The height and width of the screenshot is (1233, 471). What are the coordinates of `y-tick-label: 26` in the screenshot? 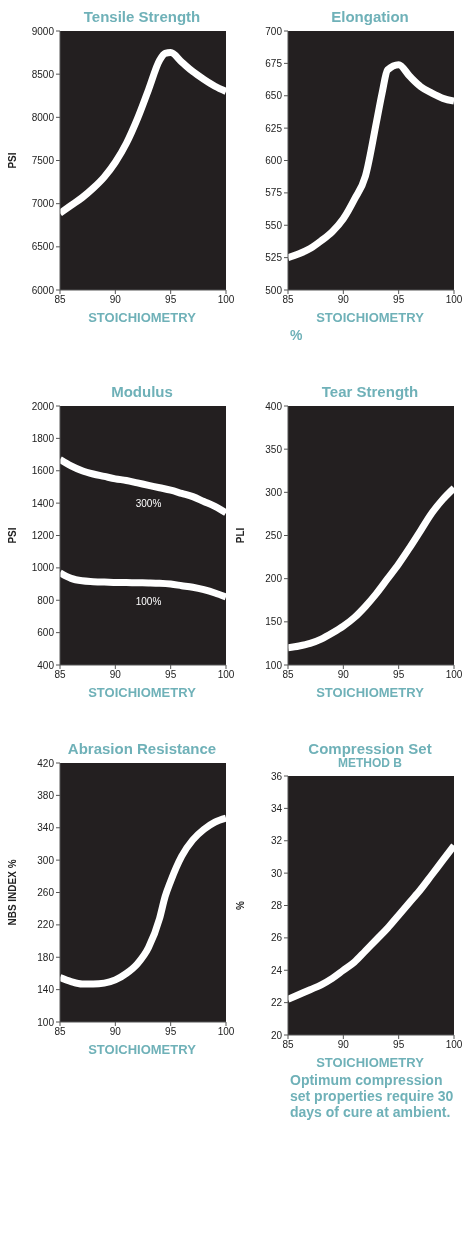 It's located at (276, 938).